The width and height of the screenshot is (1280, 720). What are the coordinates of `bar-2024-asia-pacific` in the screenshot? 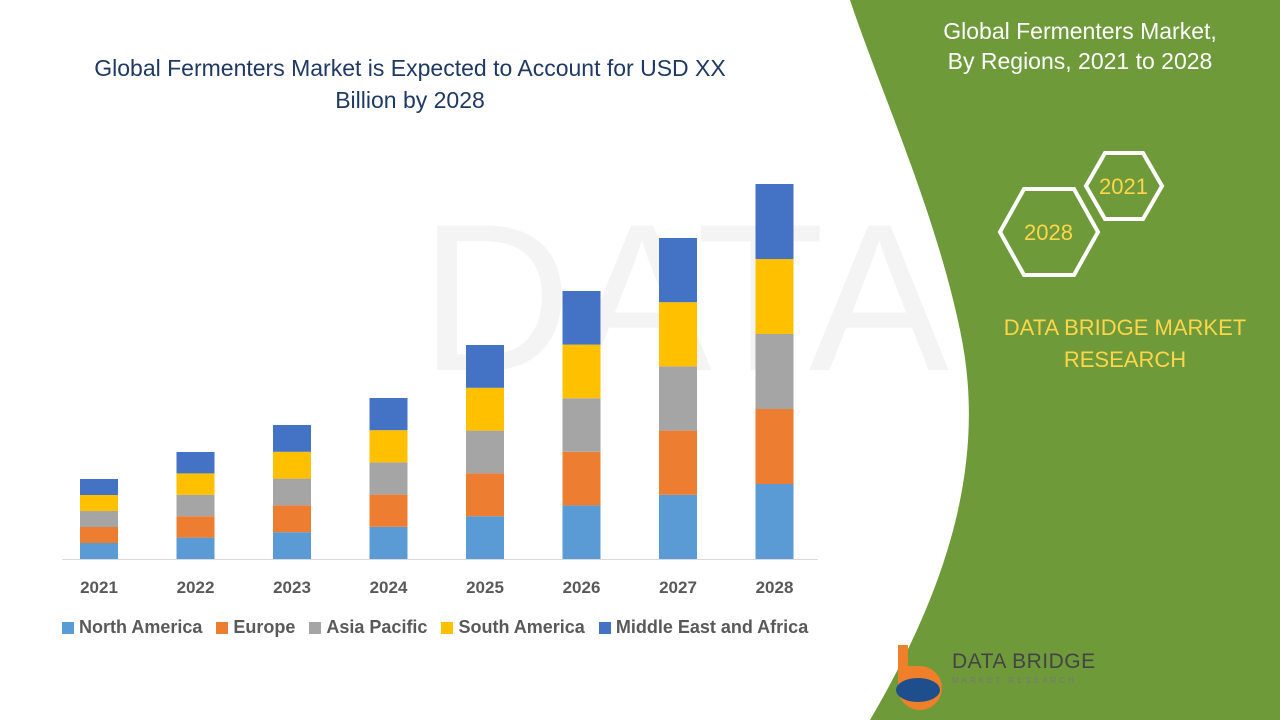 It's located at (388, 478).